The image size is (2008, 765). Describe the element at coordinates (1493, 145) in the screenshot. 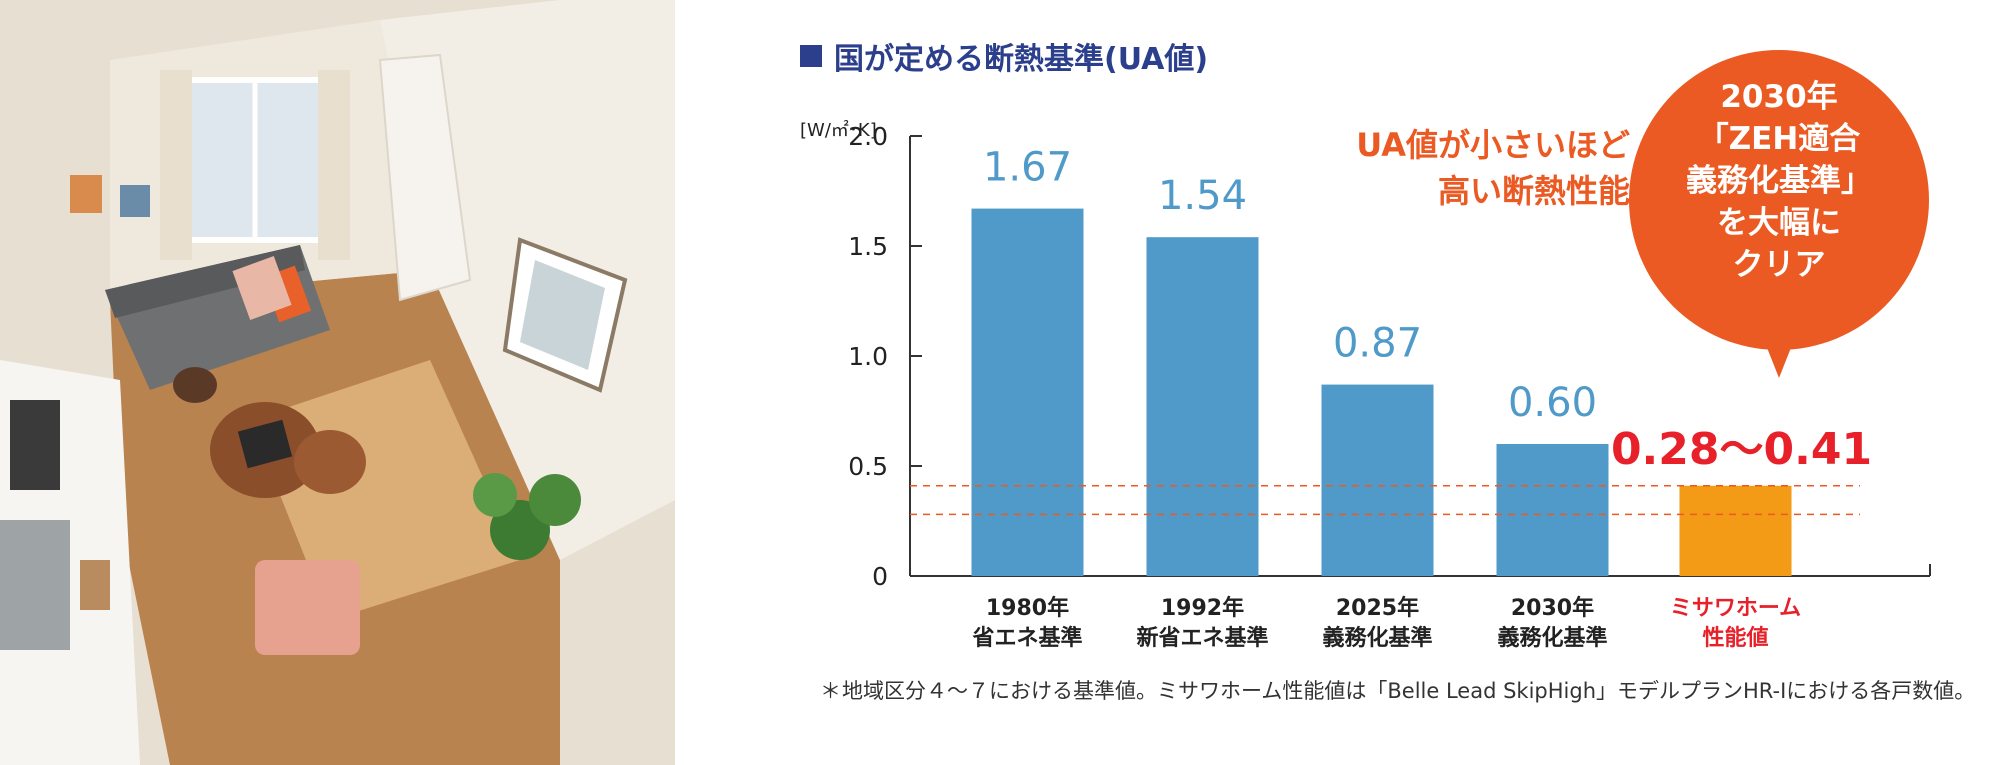

I see `annotation-line-1: UA値が小さいほど` at that location.